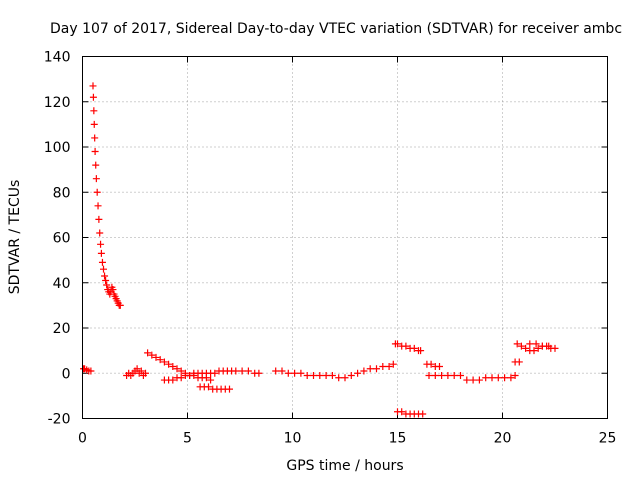 This screenshot has height=480, width=640. What do you see at coordinates (57, 58) in the screenshot?
I see `y-tick-label: 140` at bounding box center [57, 58].